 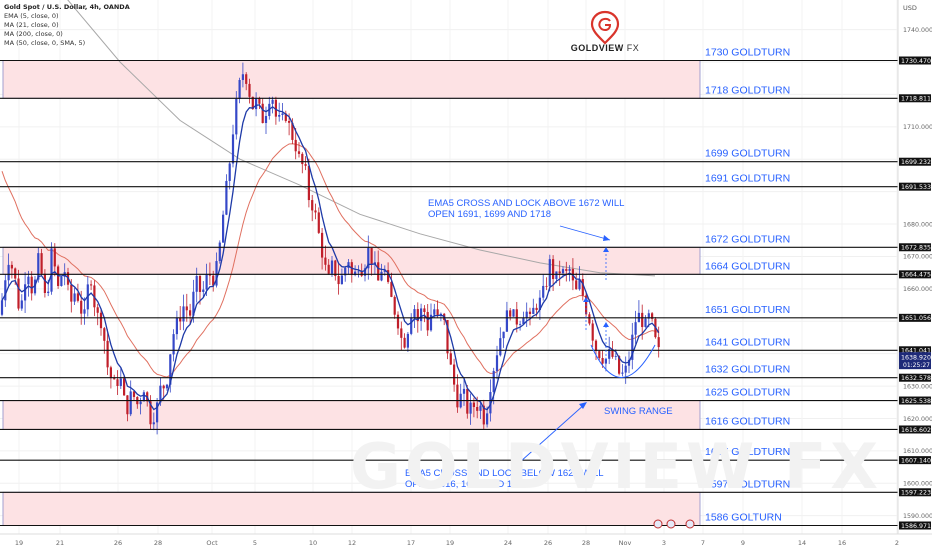 I want to click on event-flag-icon, so click(x=671, y=524).